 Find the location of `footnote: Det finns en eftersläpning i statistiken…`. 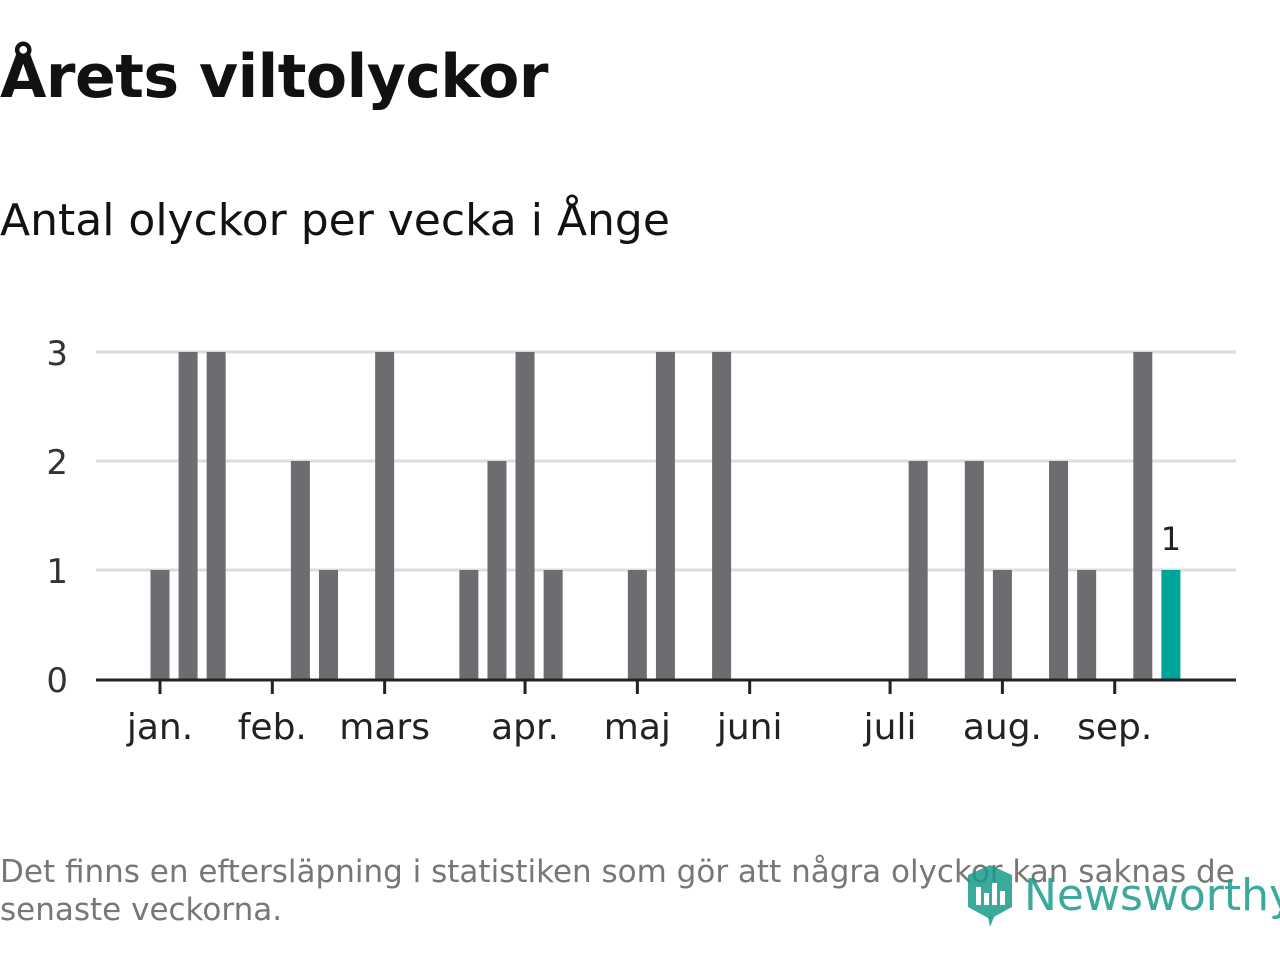

footnote: Det finns en eftersläpning i statistiken… is located at coordinates (617, 891).